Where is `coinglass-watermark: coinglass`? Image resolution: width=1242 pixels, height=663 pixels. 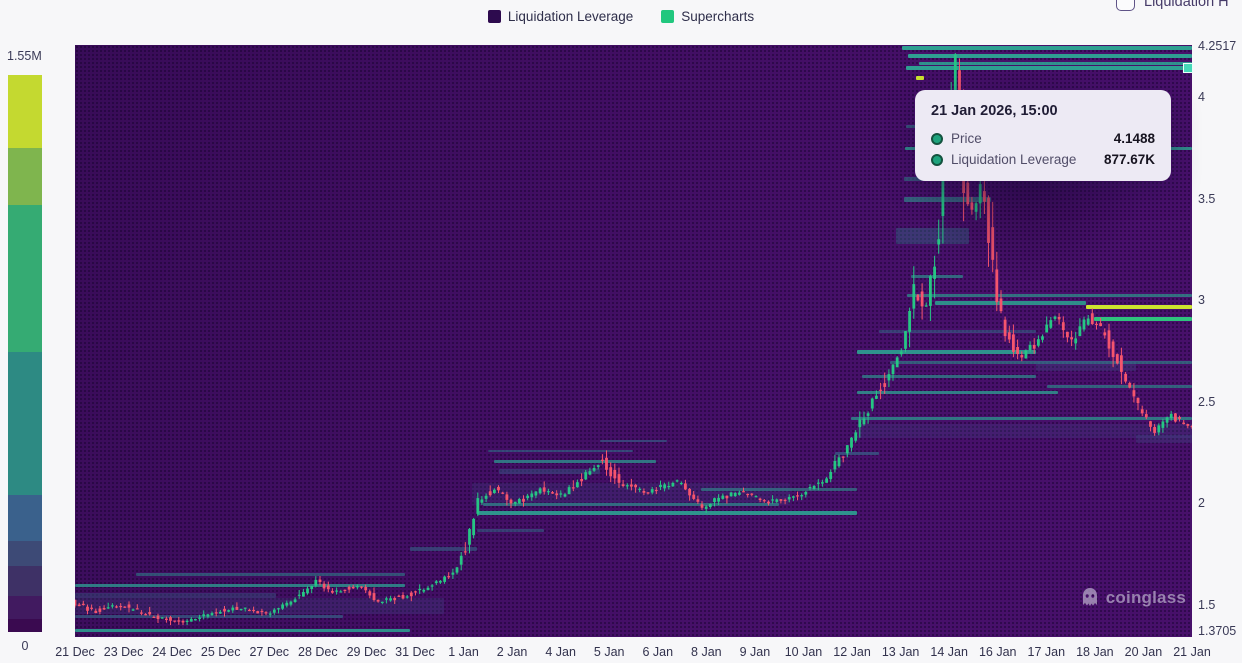 coinglass-watermark: coinglass is located at coordinates (1133, 598).